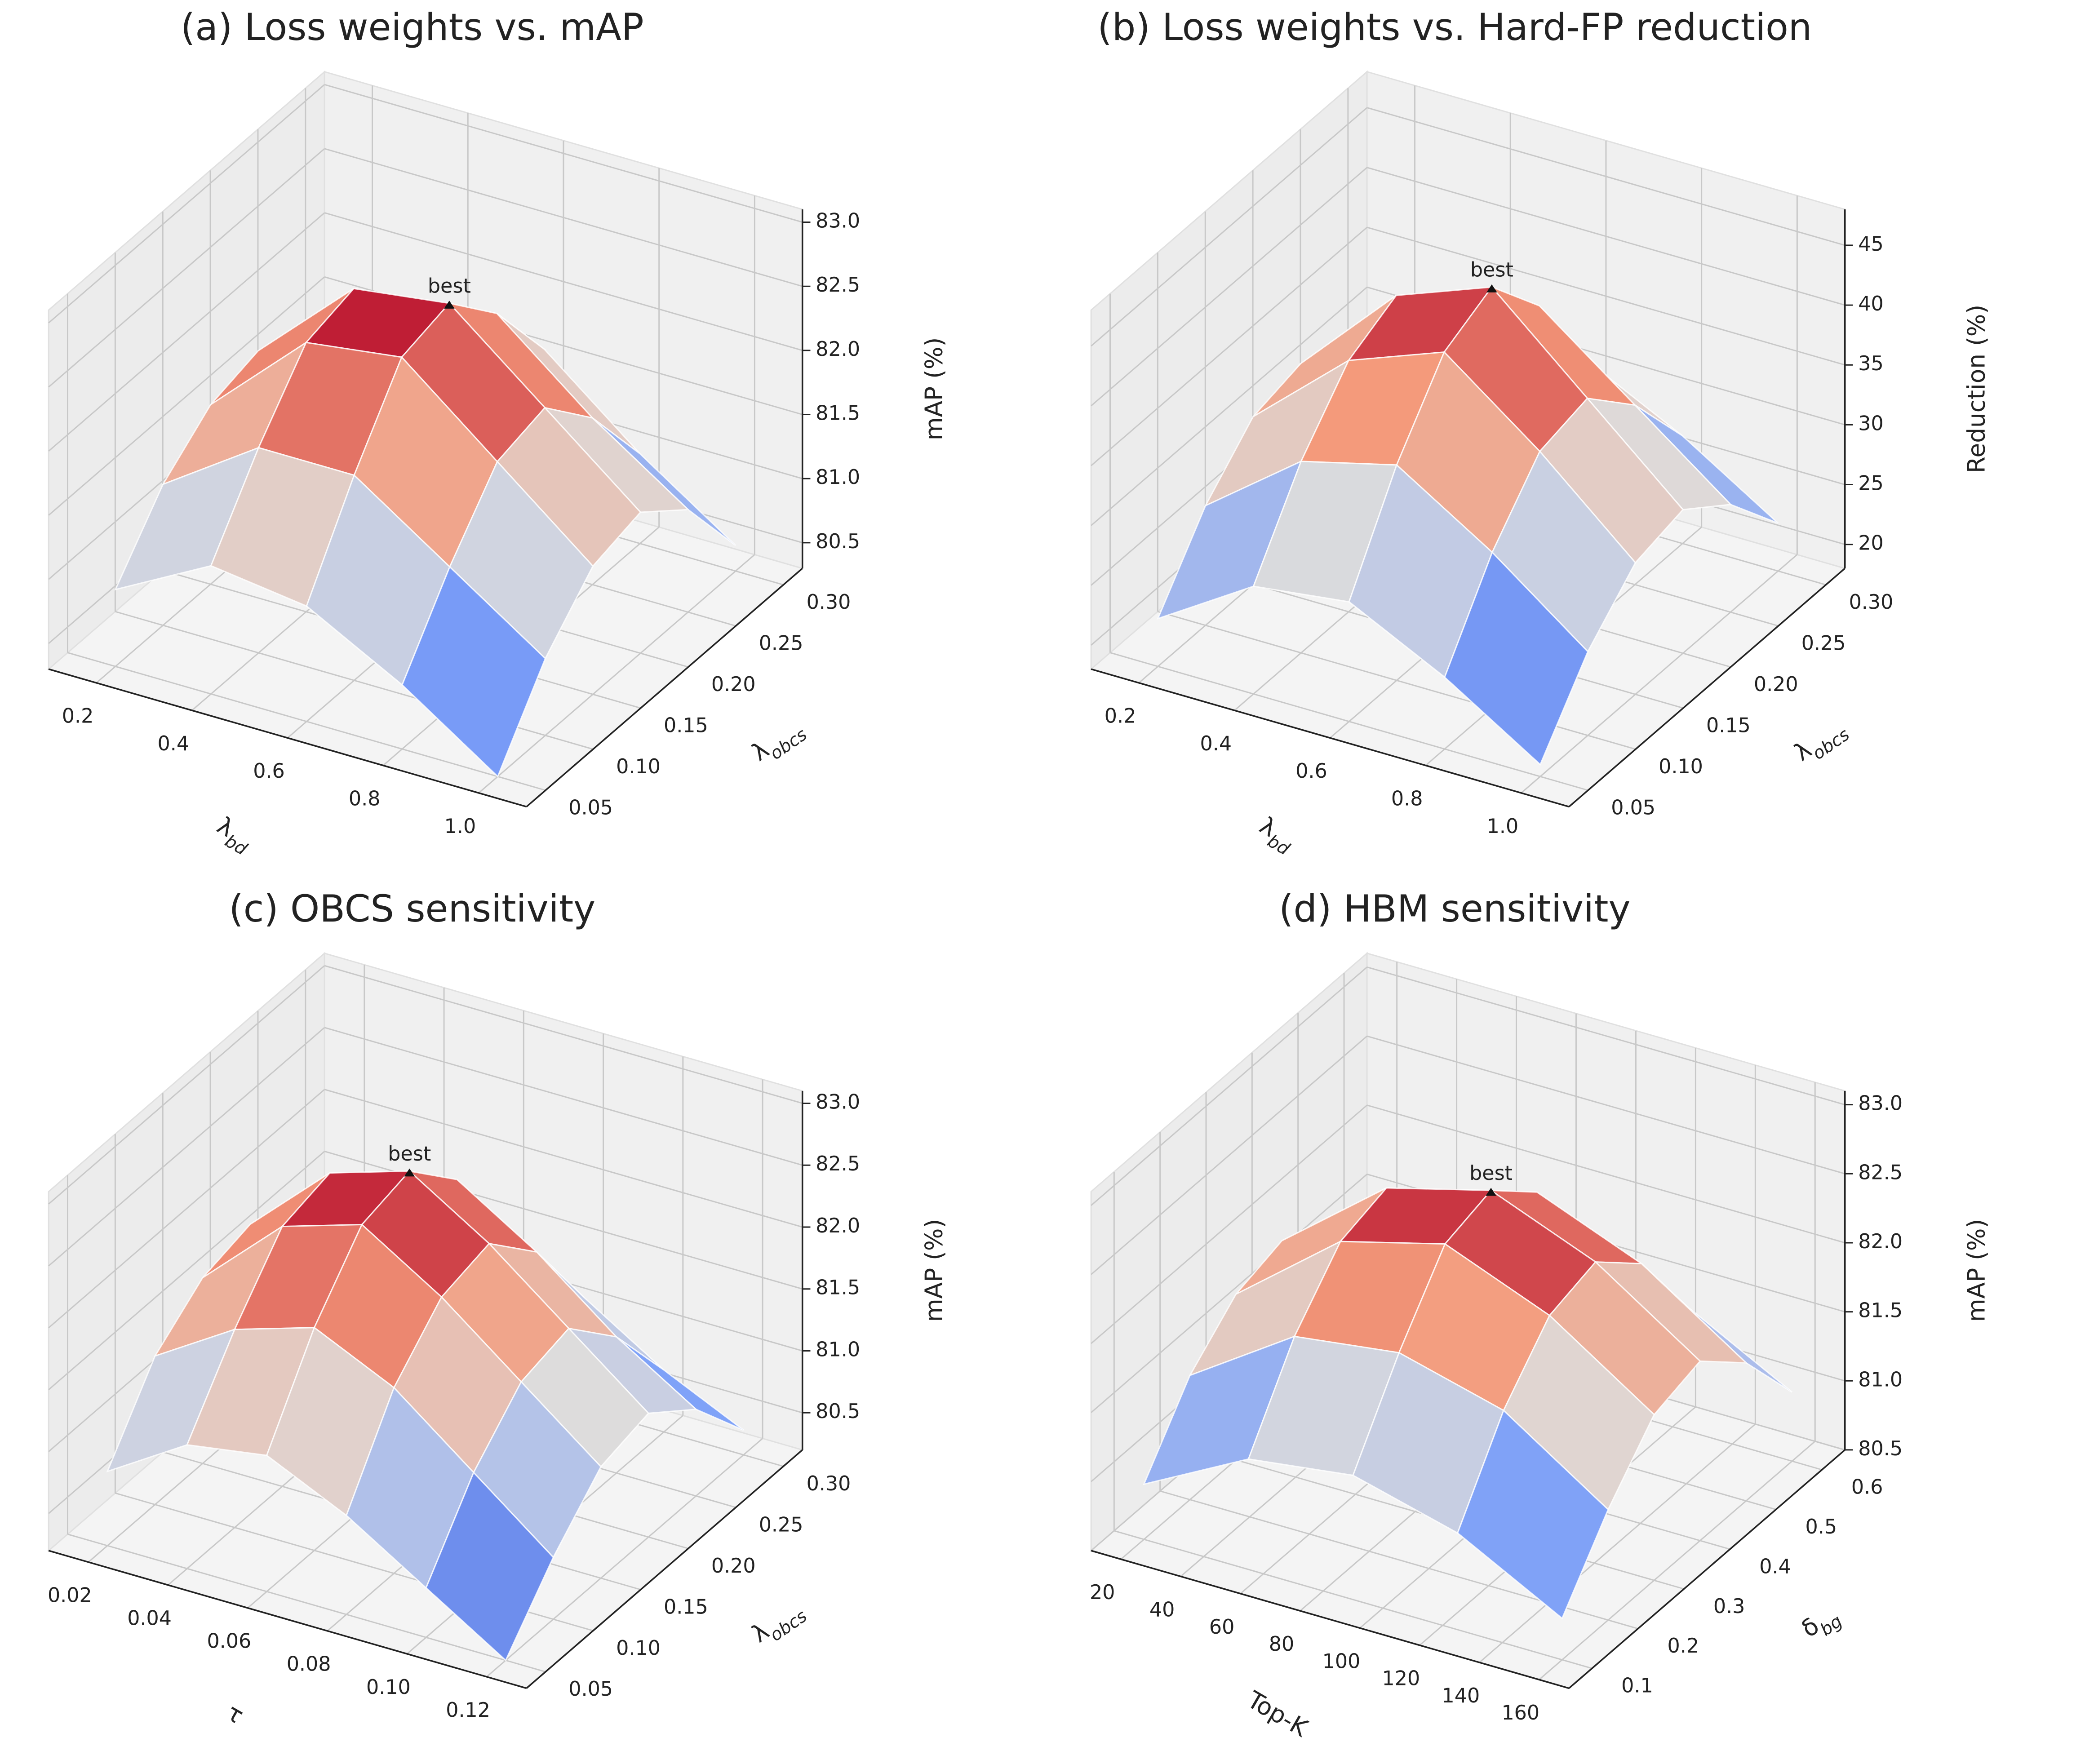 This screenshot has height=1764, width=2085. I want to click on y-tick-label: 0.05, so click(590, 808).